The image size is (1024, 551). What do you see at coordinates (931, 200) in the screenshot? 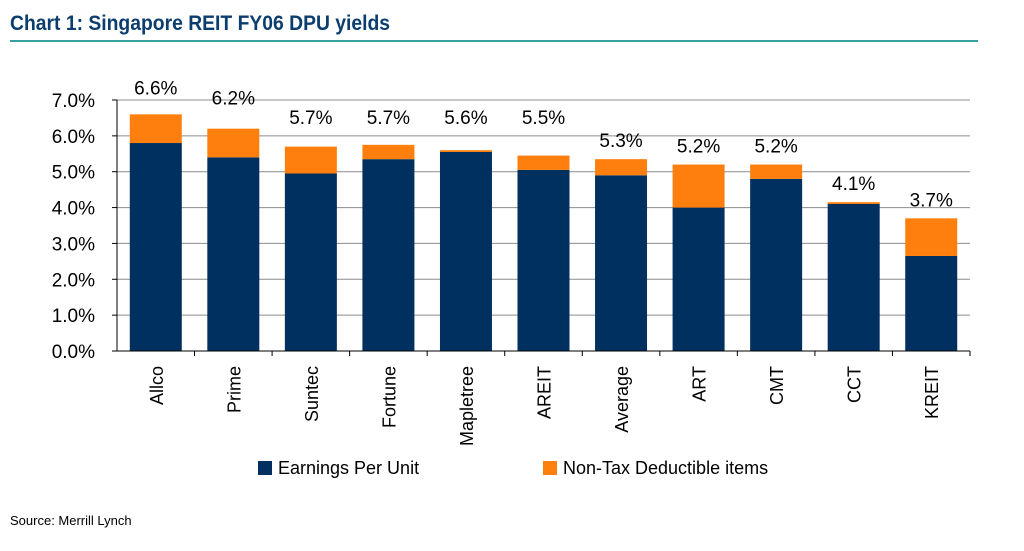
I see `data-label: 3.7%` at bounding box center [931, 200].